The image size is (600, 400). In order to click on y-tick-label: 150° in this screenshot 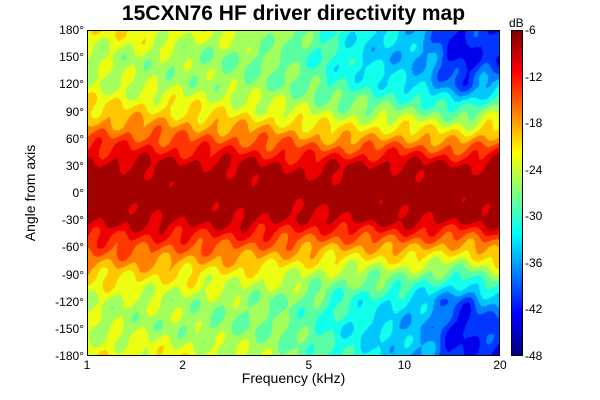, I will do `click(71, 57)`.